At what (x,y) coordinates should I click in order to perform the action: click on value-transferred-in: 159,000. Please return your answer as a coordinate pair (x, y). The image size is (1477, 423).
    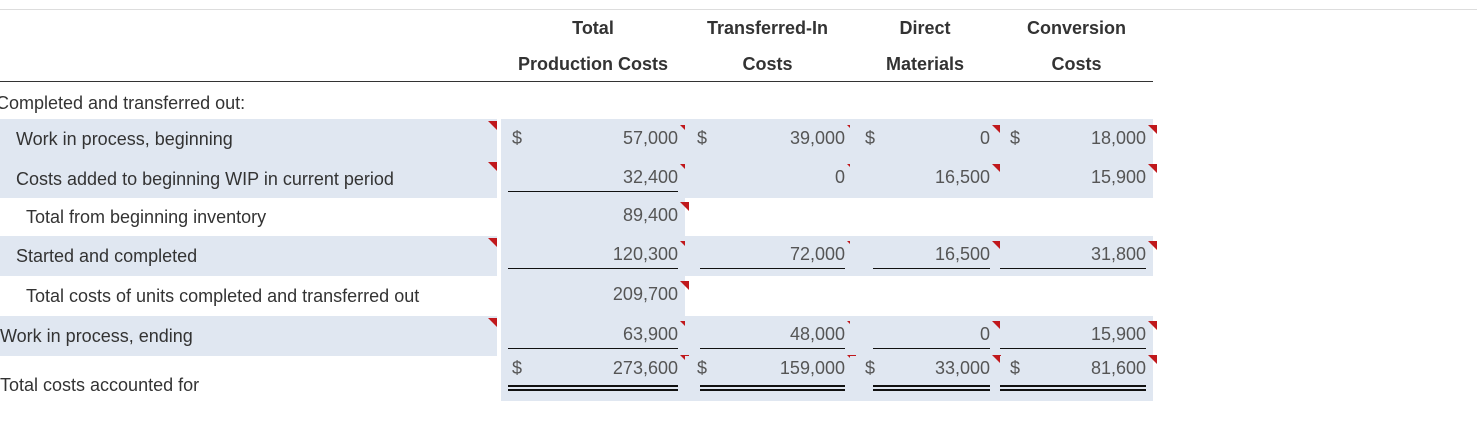
    Looking at the image, I should click on (812, 368).